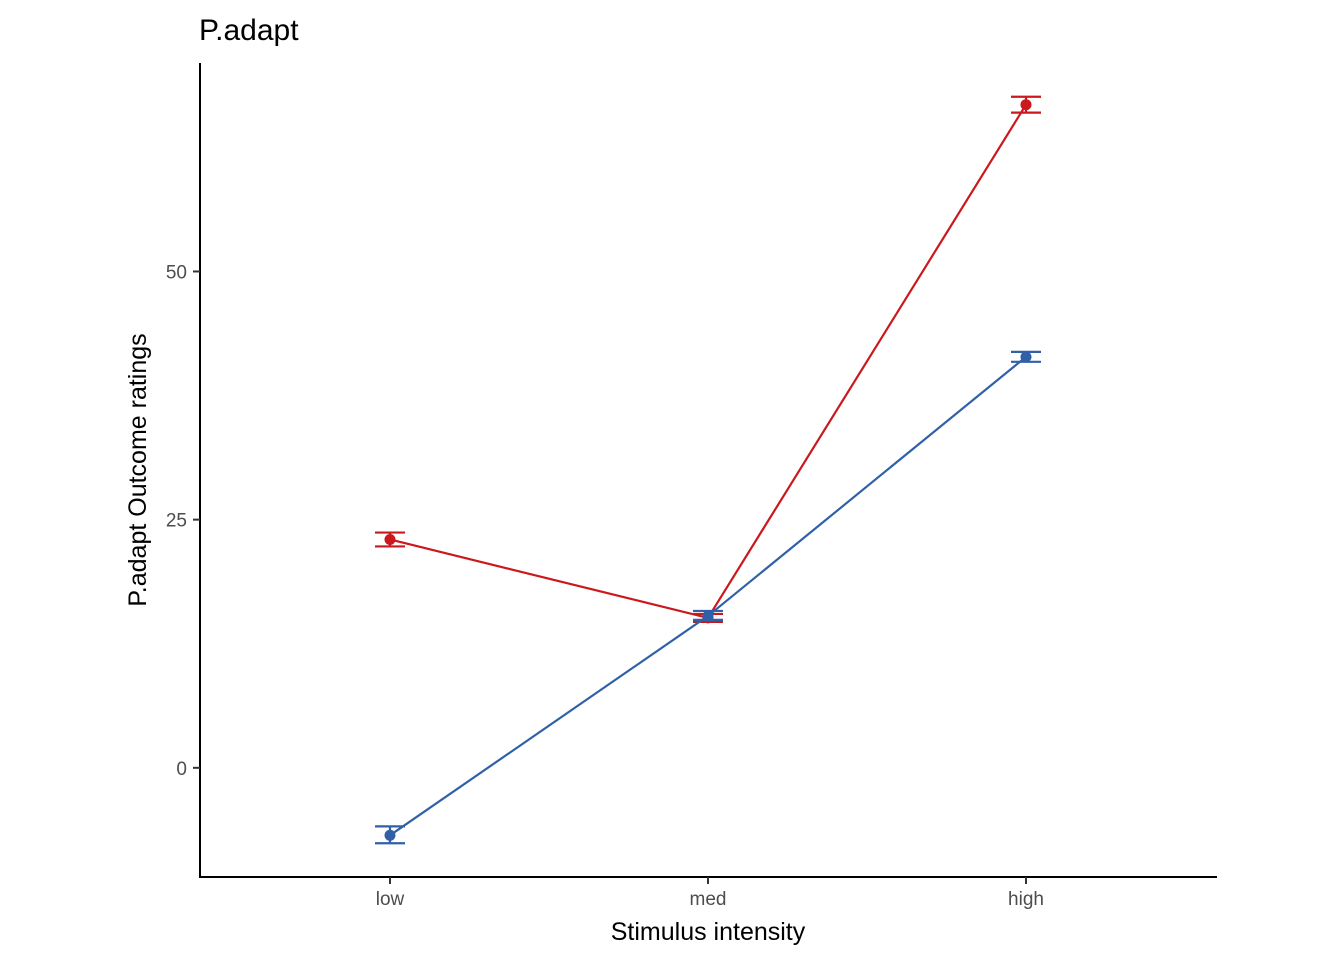 The width and height of the screenshot is (1344, 960). I want to click on y-axis-ticks: 0 25 50, so click(183, 521).